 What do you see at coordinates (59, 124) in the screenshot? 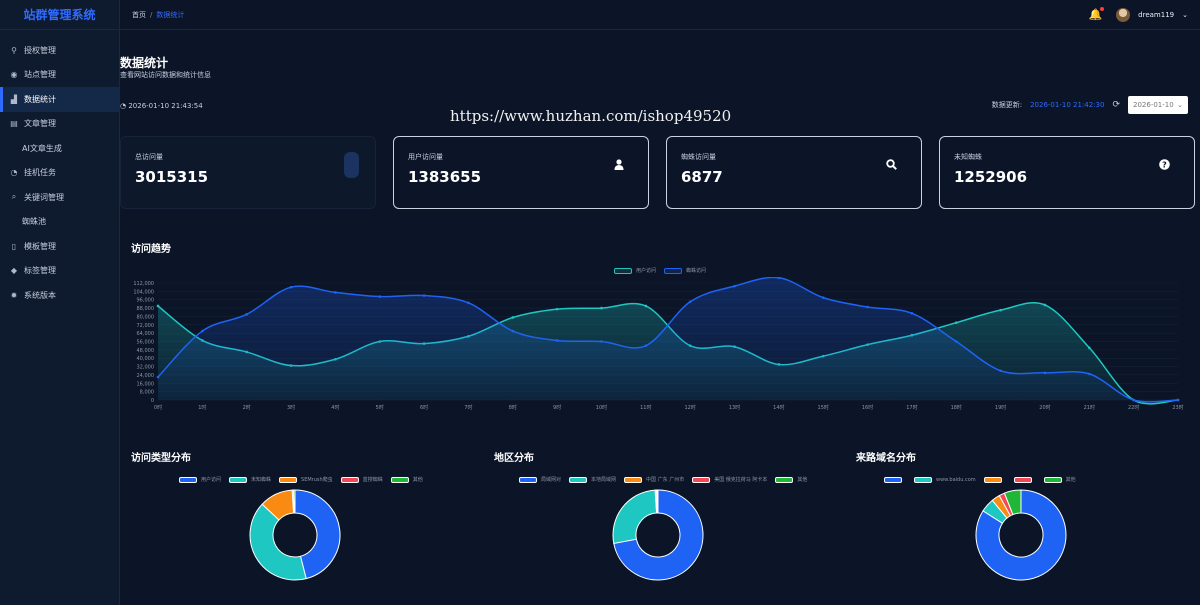
I see `sidebar-item: ▤ 文章管理` at bounding box center [59, 124].